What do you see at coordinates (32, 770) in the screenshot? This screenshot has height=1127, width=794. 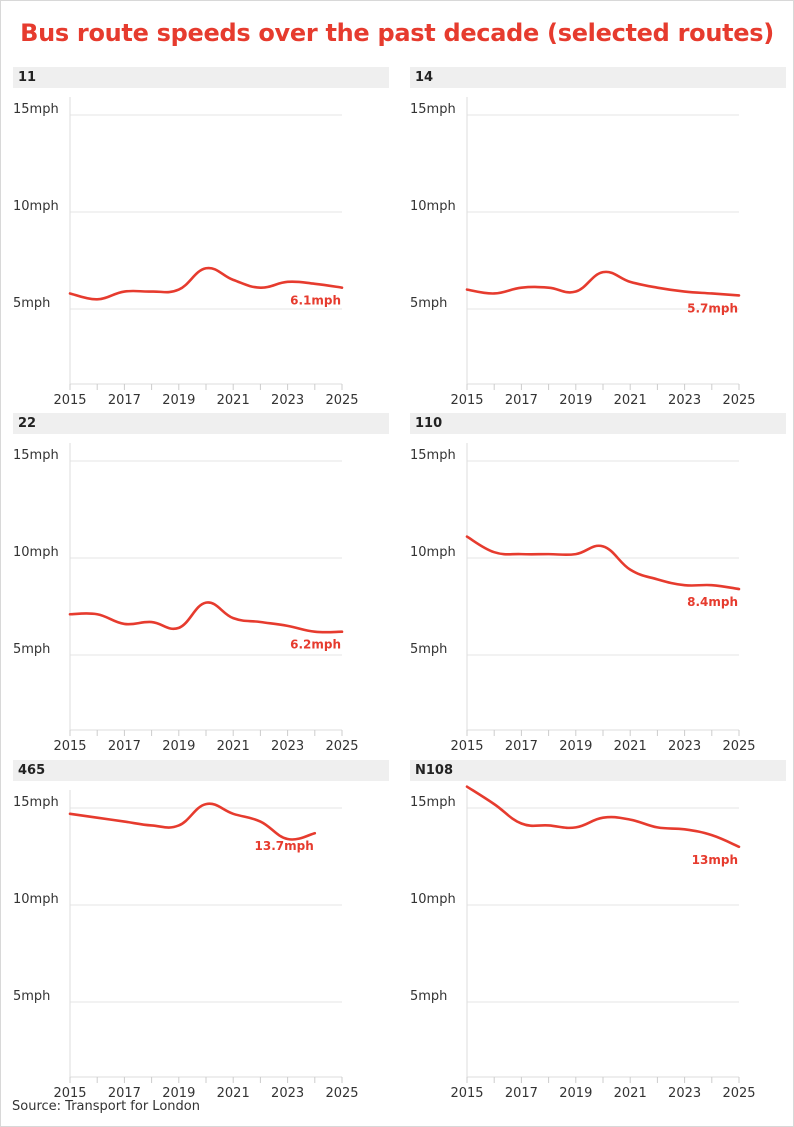 I see `panel-title: 465` at bounding box center [32, 770].